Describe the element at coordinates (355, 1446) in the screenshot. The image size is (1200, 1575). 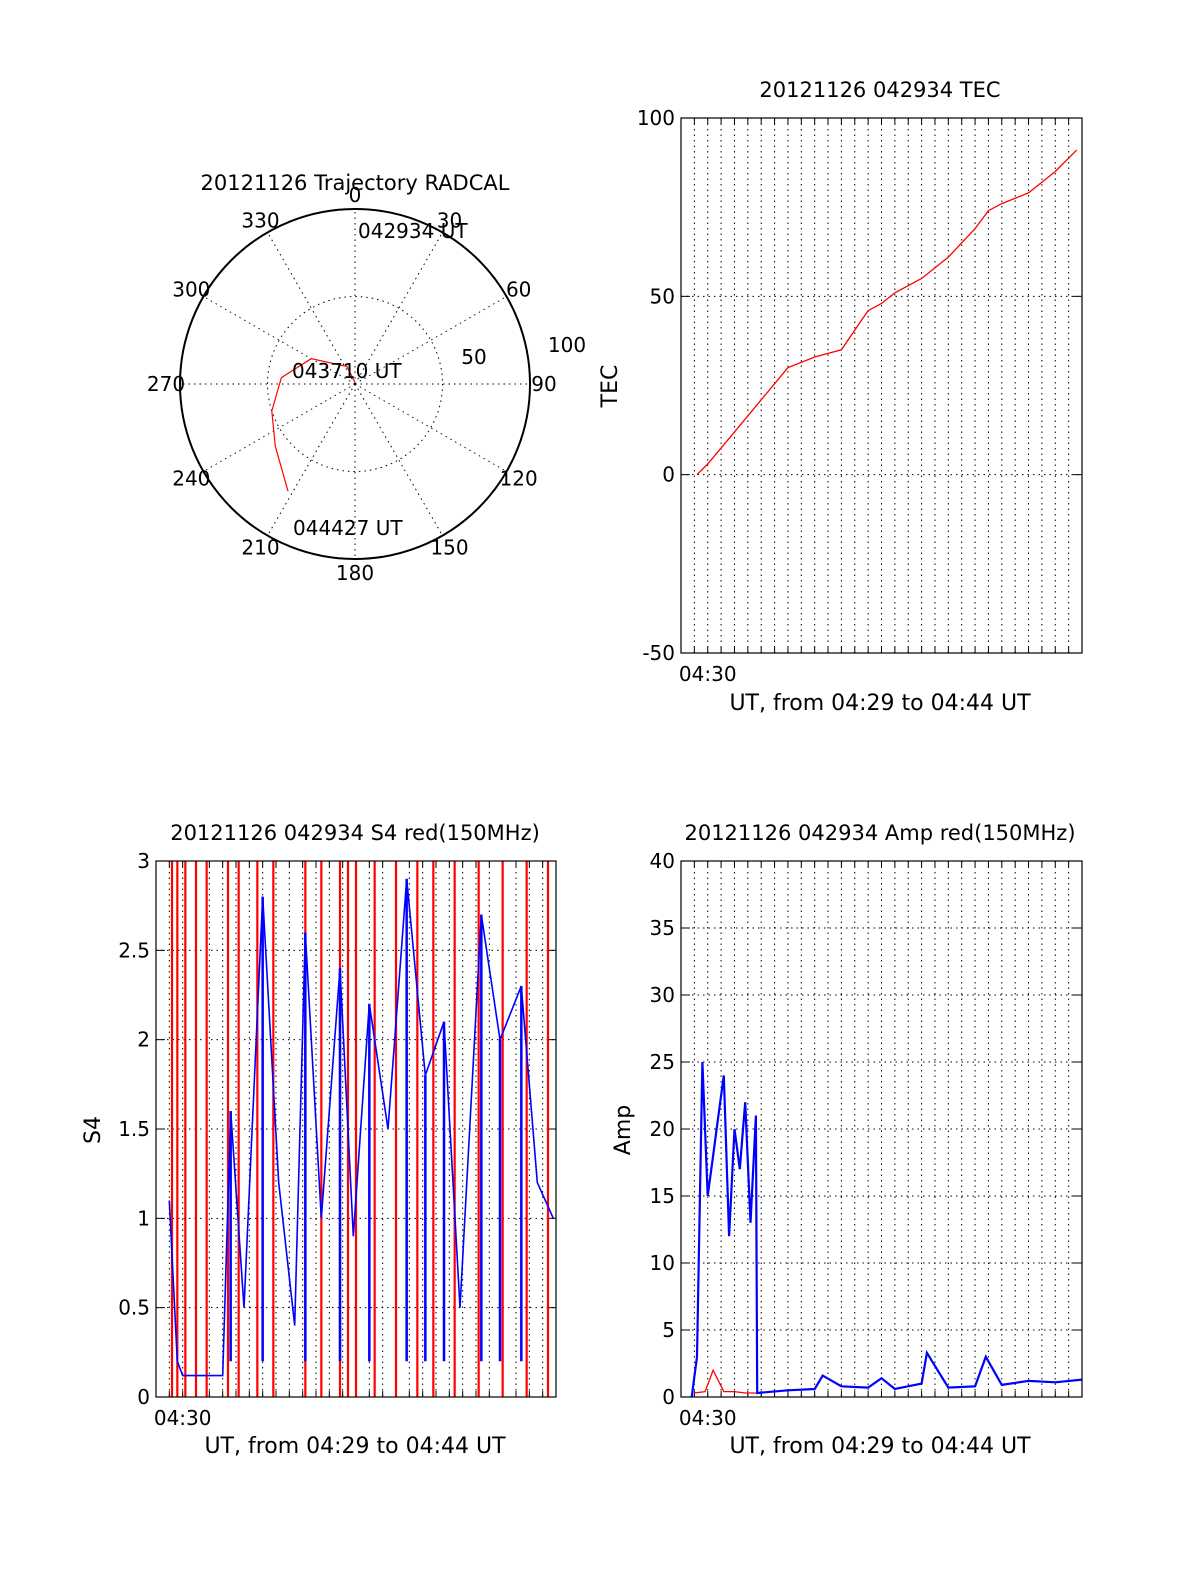
I see `s4-x-axis-label: UT, from 04:29 to 04:44 UT` at that location.